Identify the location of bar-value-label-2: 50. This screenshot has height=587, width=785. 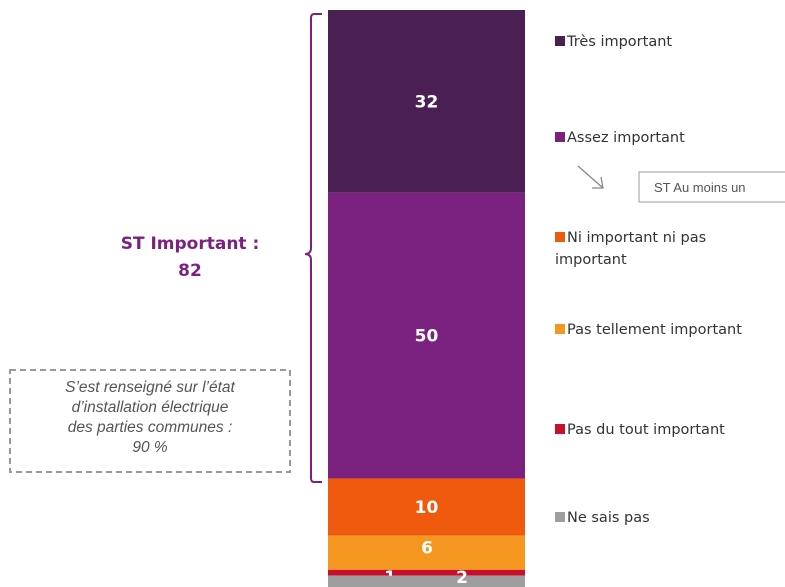
(427, 337).